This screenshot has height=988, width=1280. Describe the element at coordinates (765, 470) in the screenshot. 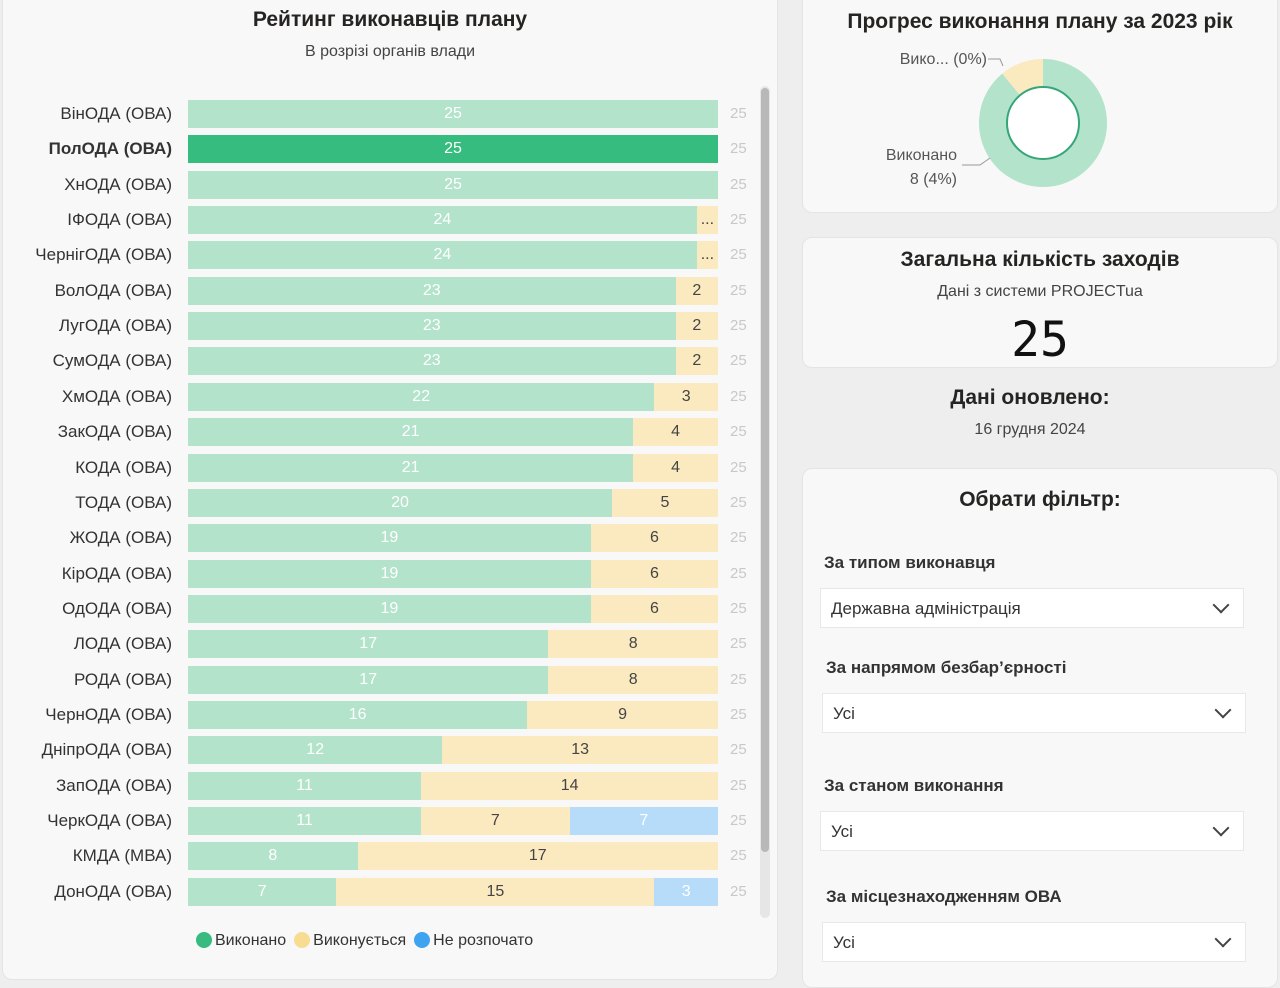

I see `scrollbar-thumb` at that location.